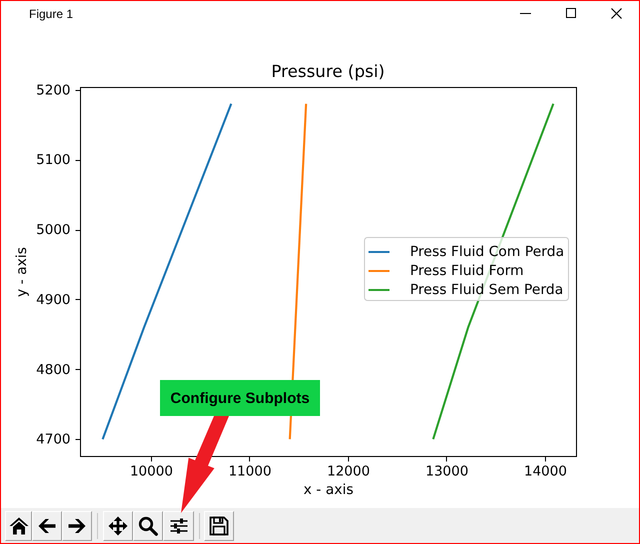  What do you see at coordinates (545, 472) in the screenshot?
I see `x-tick-label: 14000` at bounding box center [545, 472].